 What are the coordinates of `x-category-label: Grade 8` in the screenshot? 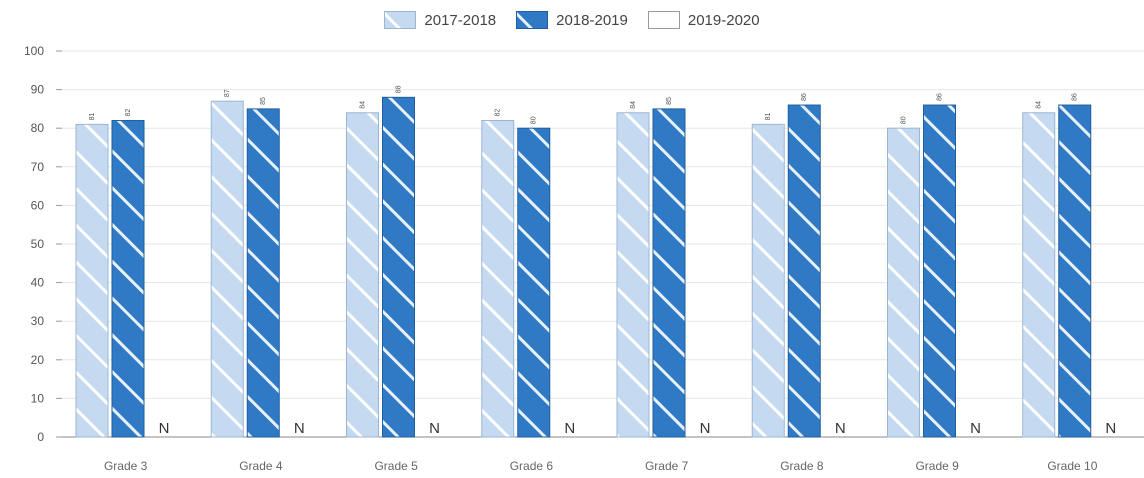 It's located at (802, 466).